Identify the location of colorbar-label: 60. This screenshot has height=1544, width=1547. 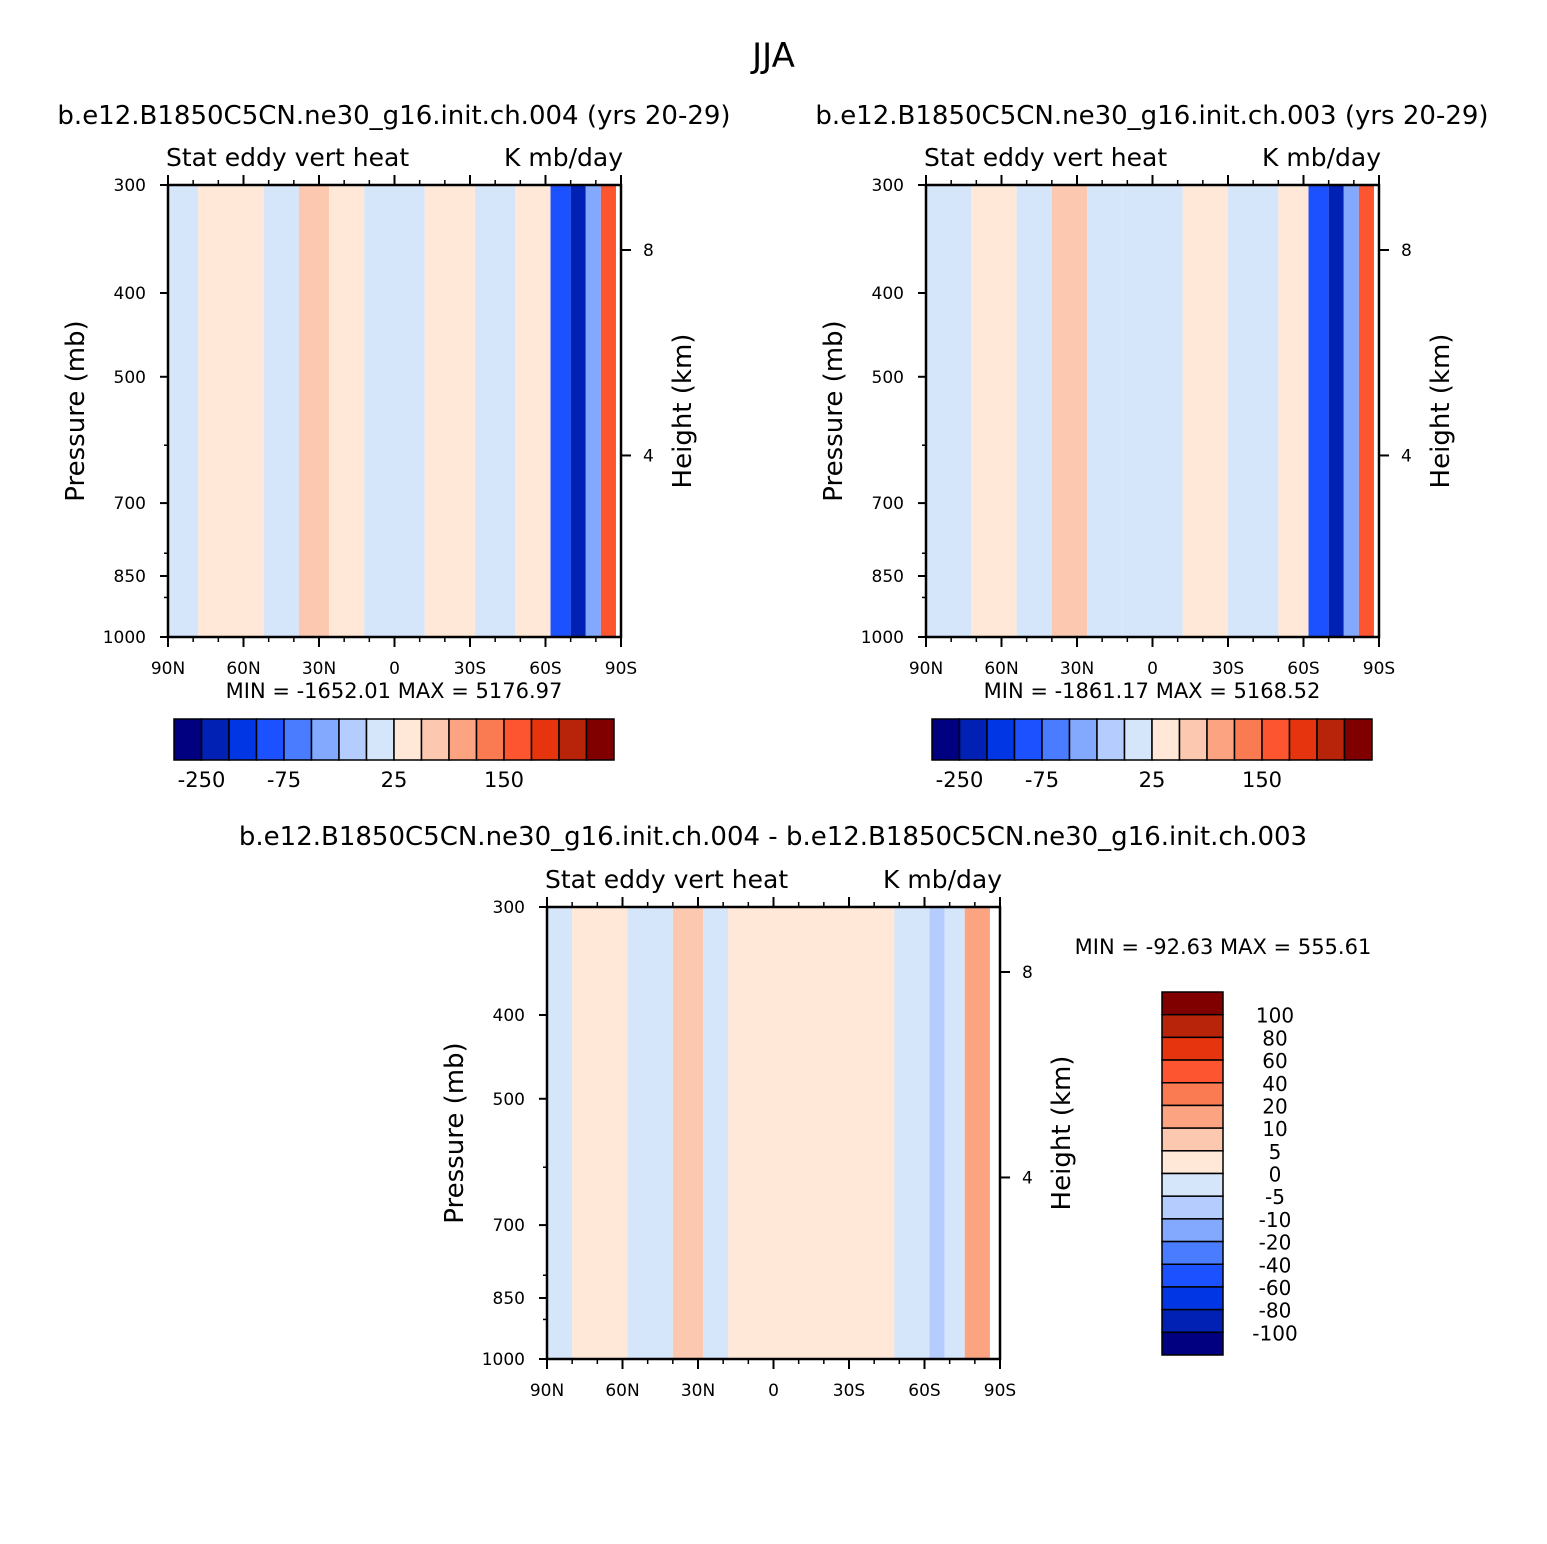
(1274, 1061).